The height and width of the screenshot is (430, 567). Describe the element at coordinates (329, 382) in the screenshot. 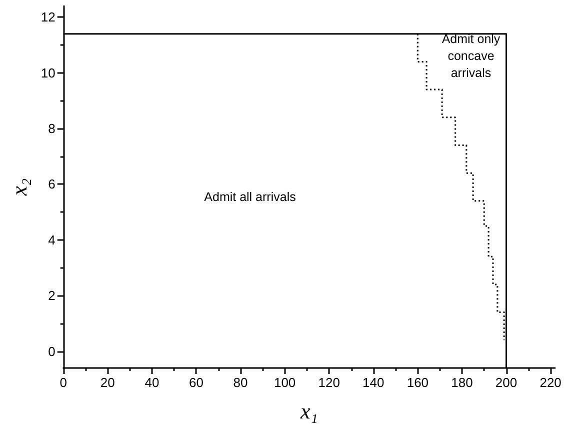

I see `x-tick-label: 120` at that location.